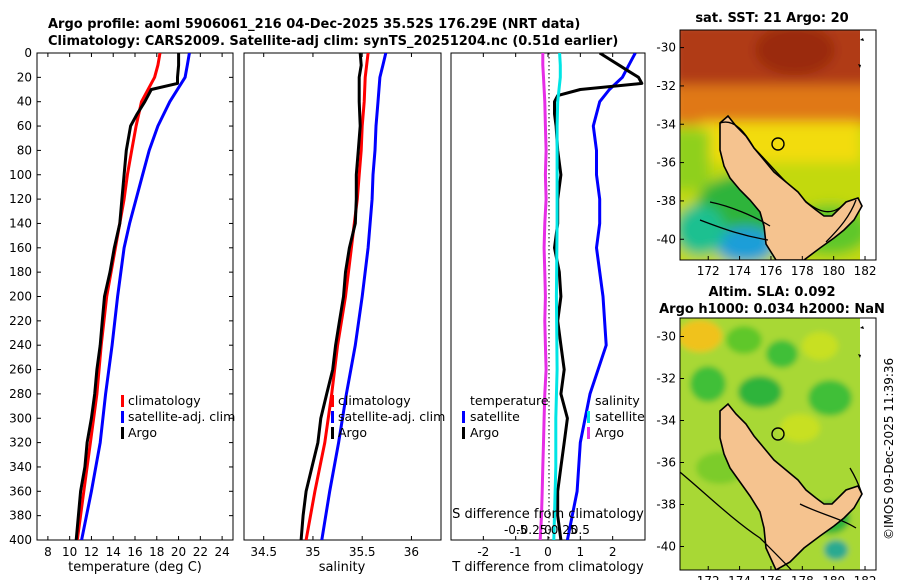  What do you see at coordinates (135, 567) in the screenshot?
I see `temperature-xlabel: temperature (deg C)` at bounding box center [135, 567].